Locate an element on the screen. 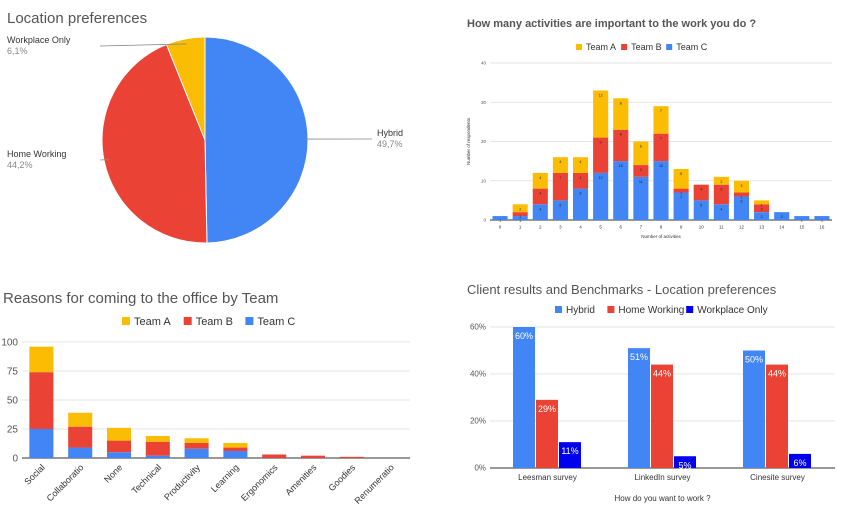  x-tick-label: 15 is located at coordinates (802, 227).